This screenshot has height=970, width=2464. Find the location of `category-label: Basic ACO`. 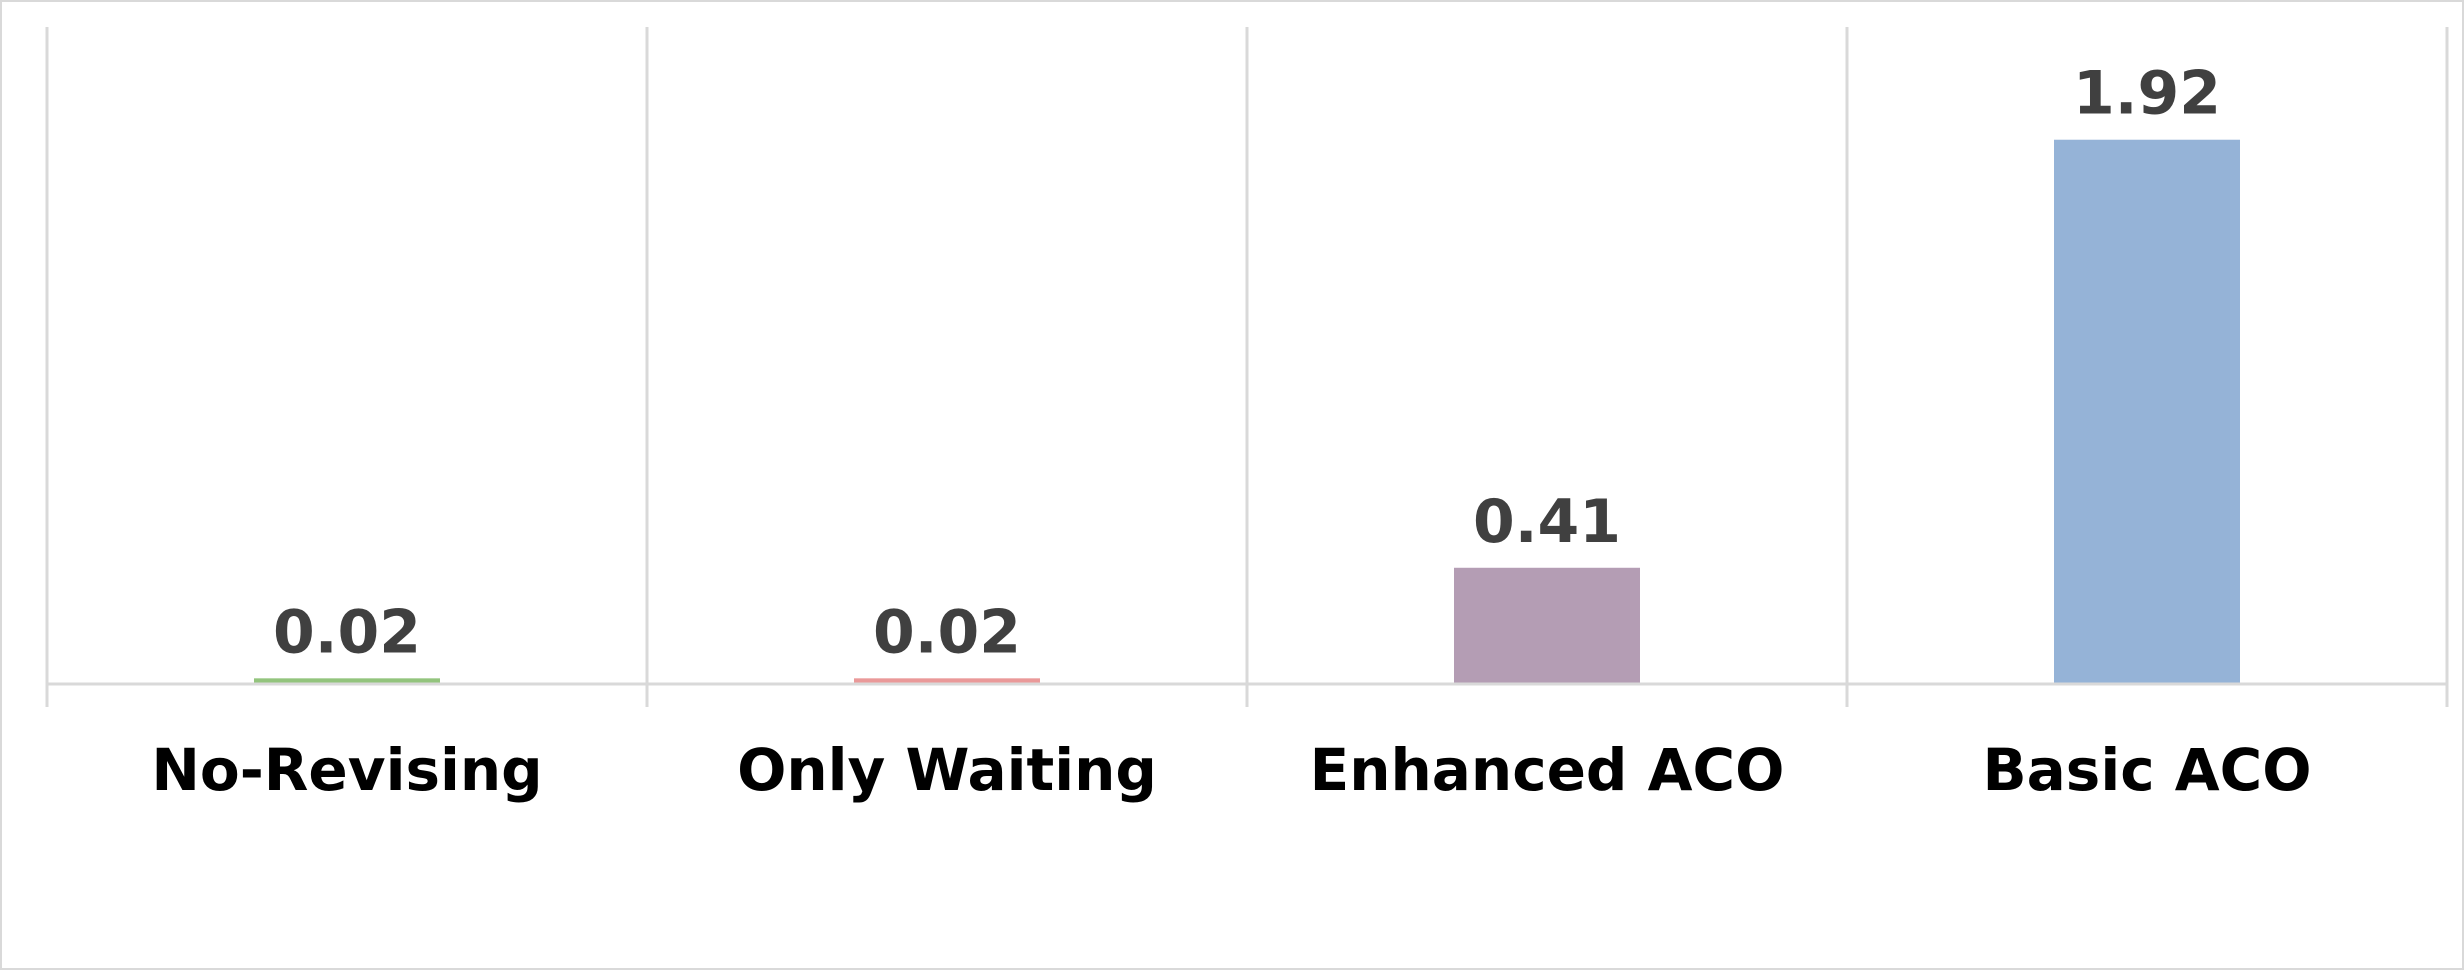

category-label: Basic ACO is located at coordinates (2146, 770).